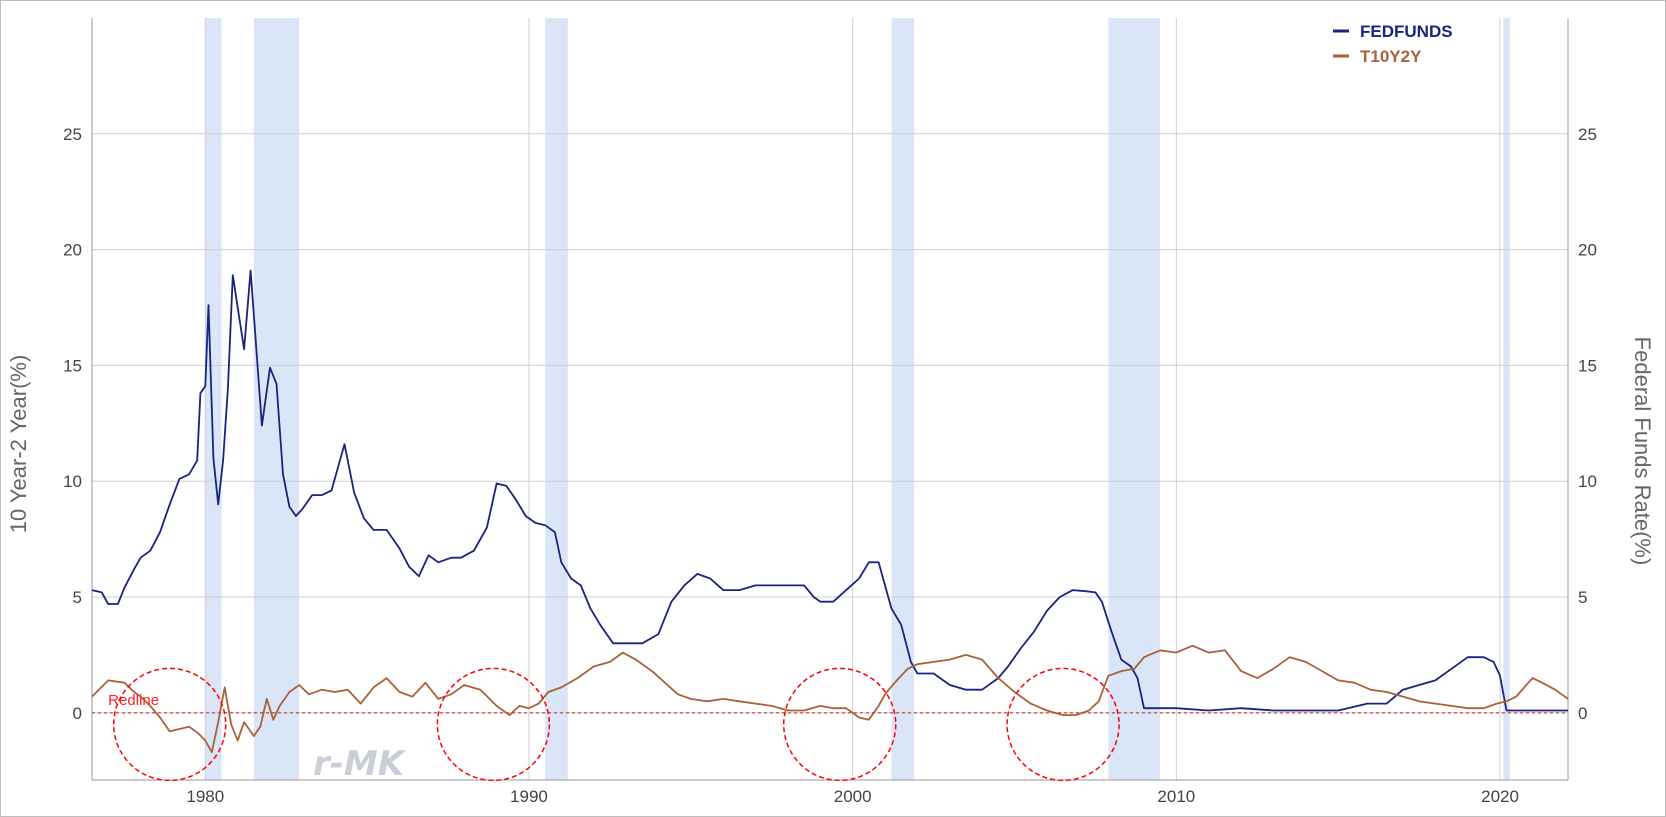 Image resolution: width=1666 pixels, height=817 pixels. What do you see at coordinates (72, 250) in the screenshot?
I see `y-tick-left-20: 20` at bounding box center [72, 250].